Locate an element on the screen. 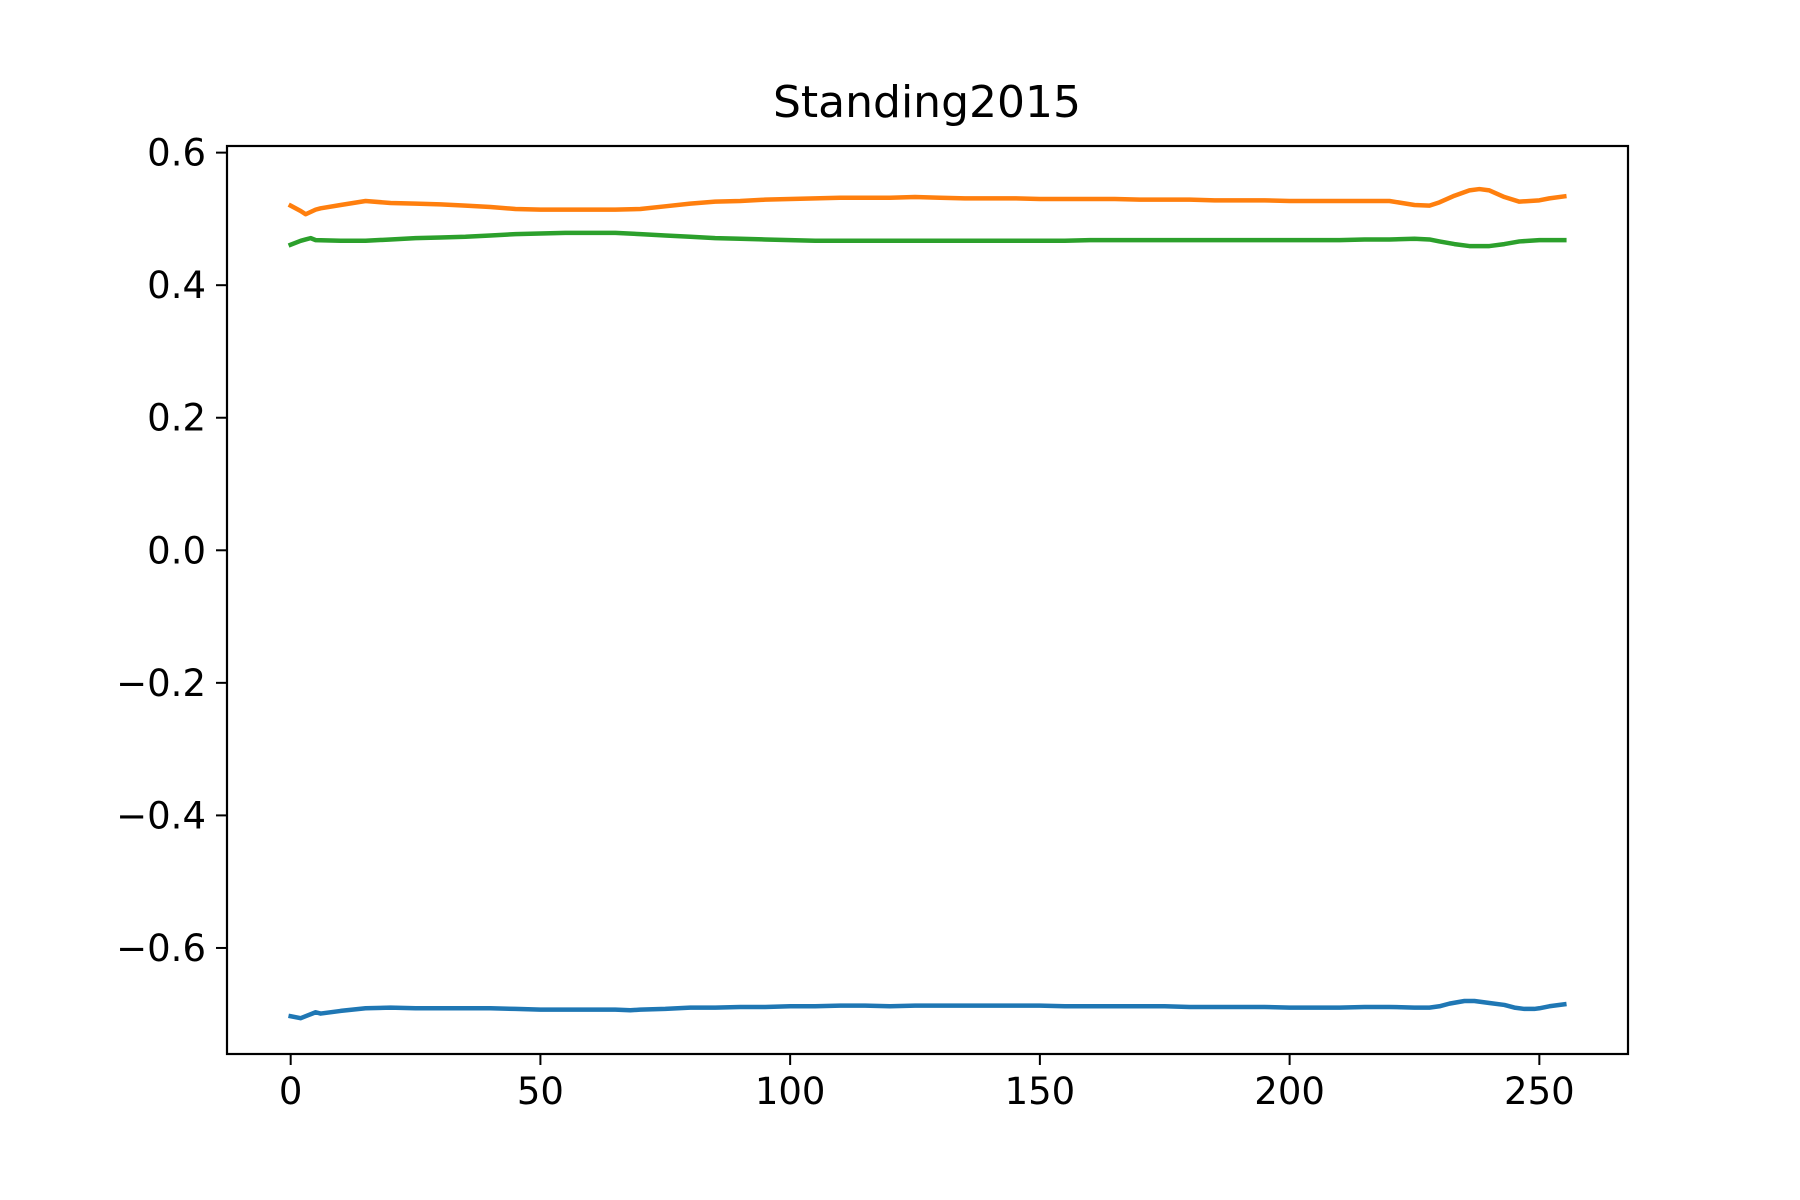 The image size is (1800, 1200). chart-title: Standing2015 is located at coordinates (927, 102).